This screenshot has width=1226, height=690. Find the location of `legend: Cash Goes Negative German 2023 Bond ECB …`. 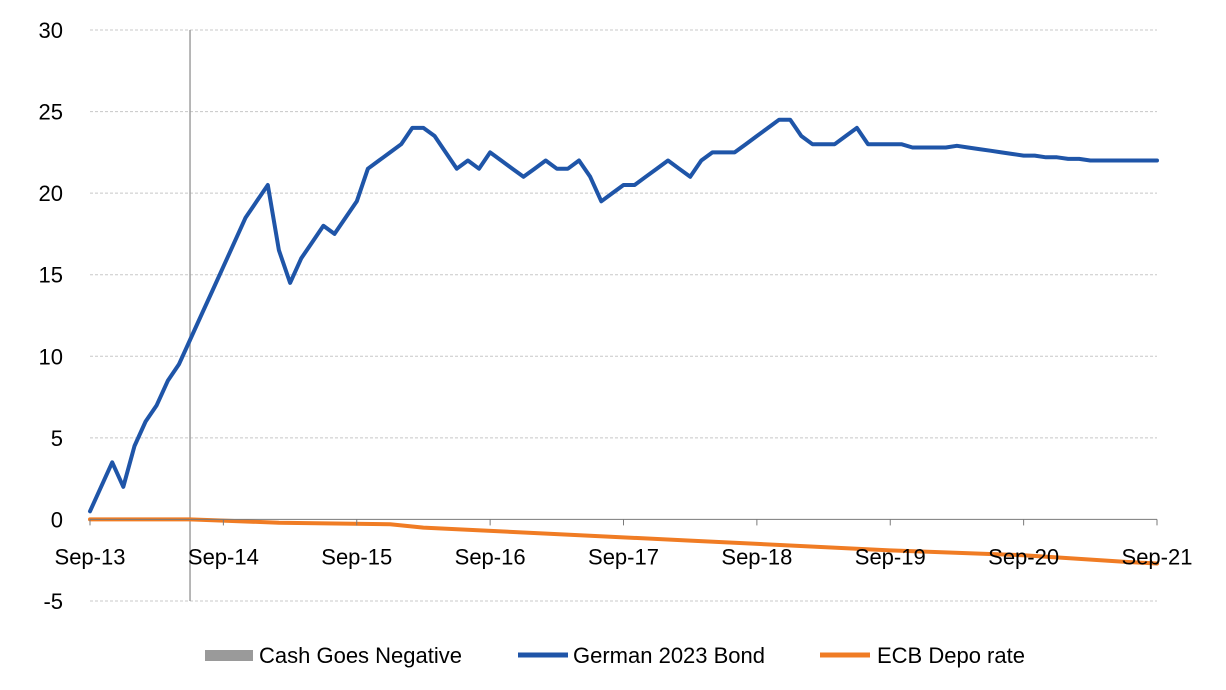

legend: Cash Goes Negative German 2023 Bond ECB … is located at coordinates (615, 655).